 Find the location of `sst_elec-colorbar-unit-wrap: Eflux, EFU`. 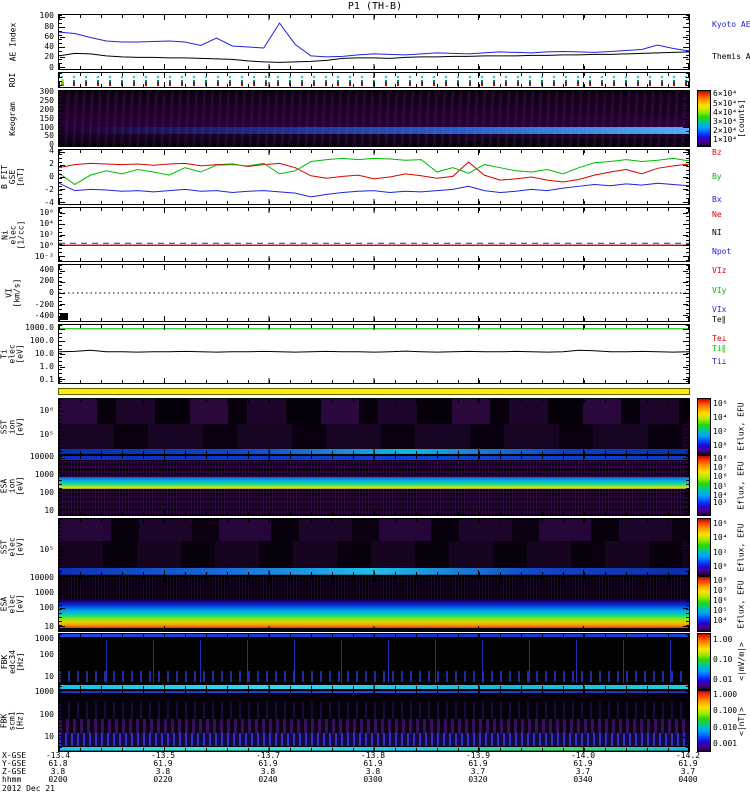

sst_elec-colorbar-unit-wrap: Eflux, EFU is located at coordinates (741, 547).